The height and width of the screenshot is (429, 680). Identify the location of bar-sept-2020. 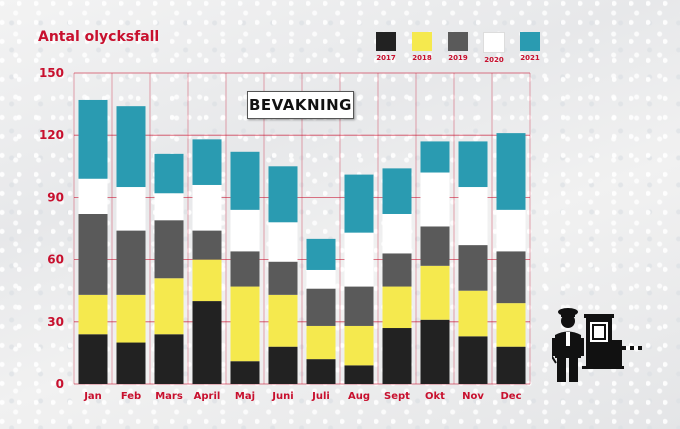
(397, 233).